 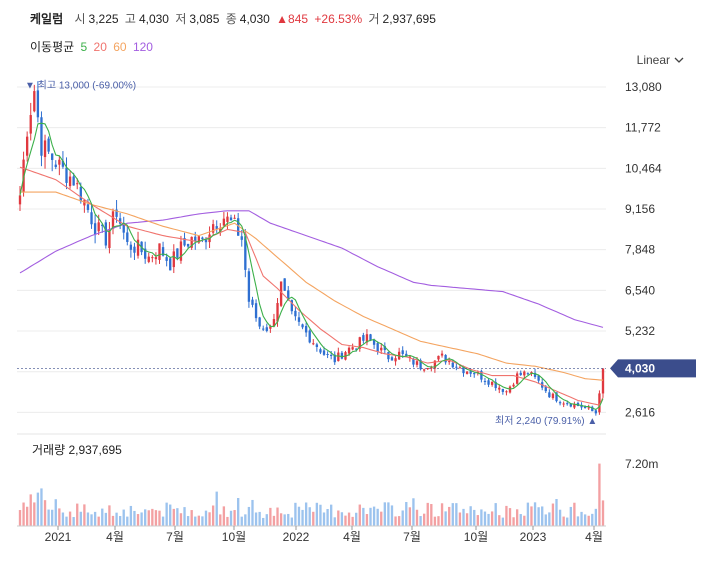 What do you see at coordinates (80, 19) in the screenshot?
I see `open-label: 시` at bounding box center [80, 19].